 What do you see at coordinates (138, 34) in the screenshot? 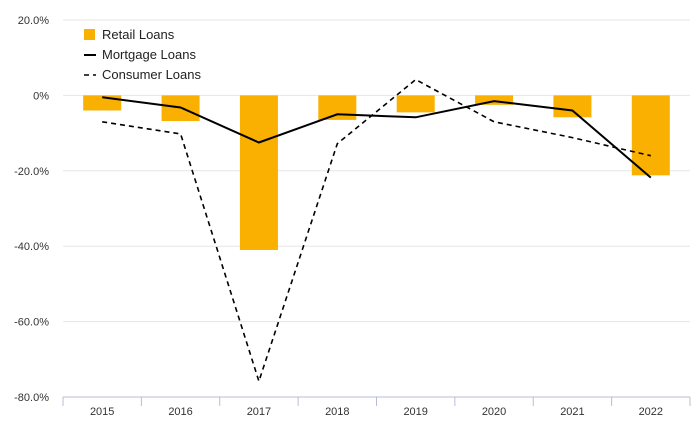
I see `legend-label-retail-loans: Retail Loans` at bounding box center [138, 34].